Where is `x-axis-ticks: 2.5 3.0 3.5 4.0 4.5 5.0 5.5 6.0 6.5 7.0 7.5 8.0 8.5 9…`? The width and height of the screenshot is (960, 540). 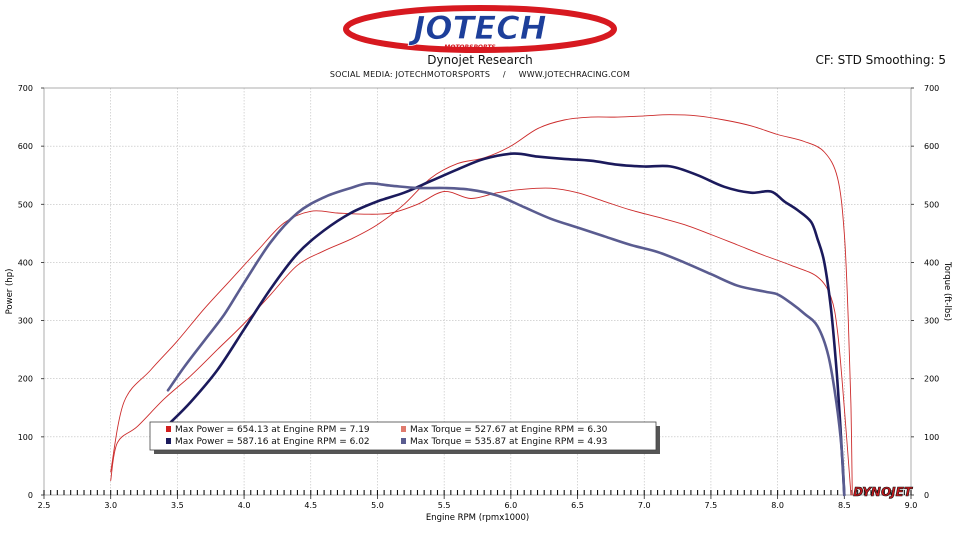 x-axis-ticks: 2.5 3.0 3.5 4.0 4.5 5.0 5.5 6.0 6.5 7.0 7.5 8.0 8.5 9… is located at coordinates (478, 502).